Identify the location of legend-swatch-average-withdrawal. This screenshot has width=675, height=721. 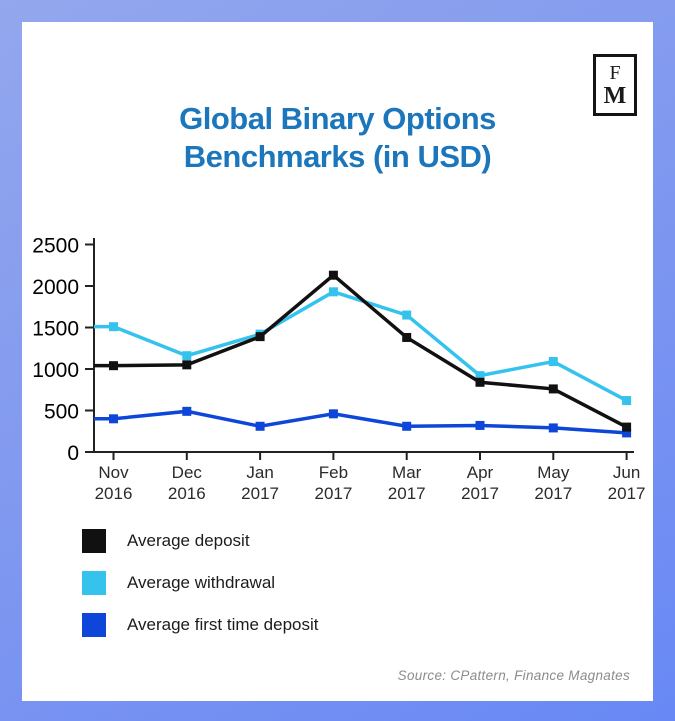
(94, 583).